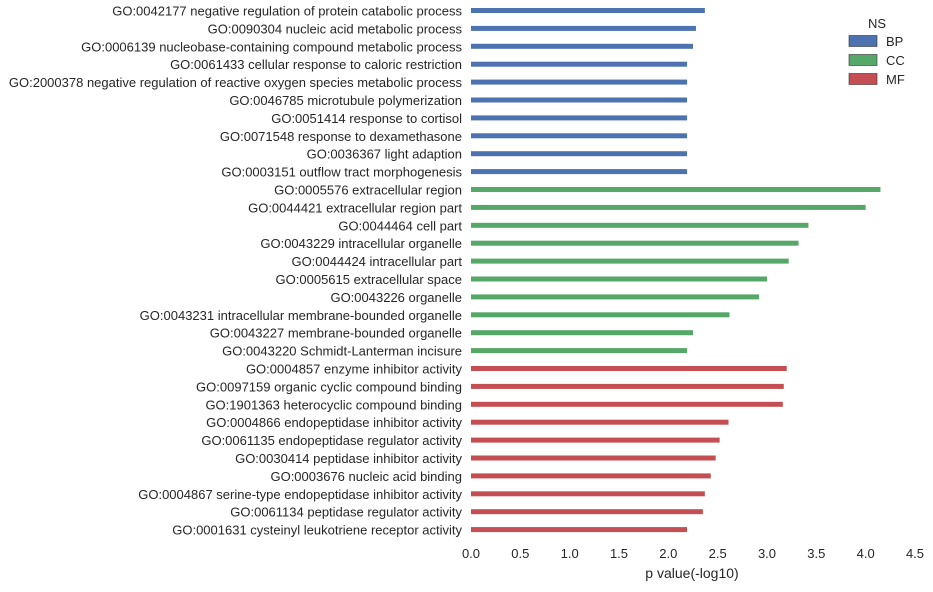 This screenshot has height=592, width=933. Describe the element at coordinates (718, 553) in the screenshot. I see `x-tick-label-5: 2.5` at that location.